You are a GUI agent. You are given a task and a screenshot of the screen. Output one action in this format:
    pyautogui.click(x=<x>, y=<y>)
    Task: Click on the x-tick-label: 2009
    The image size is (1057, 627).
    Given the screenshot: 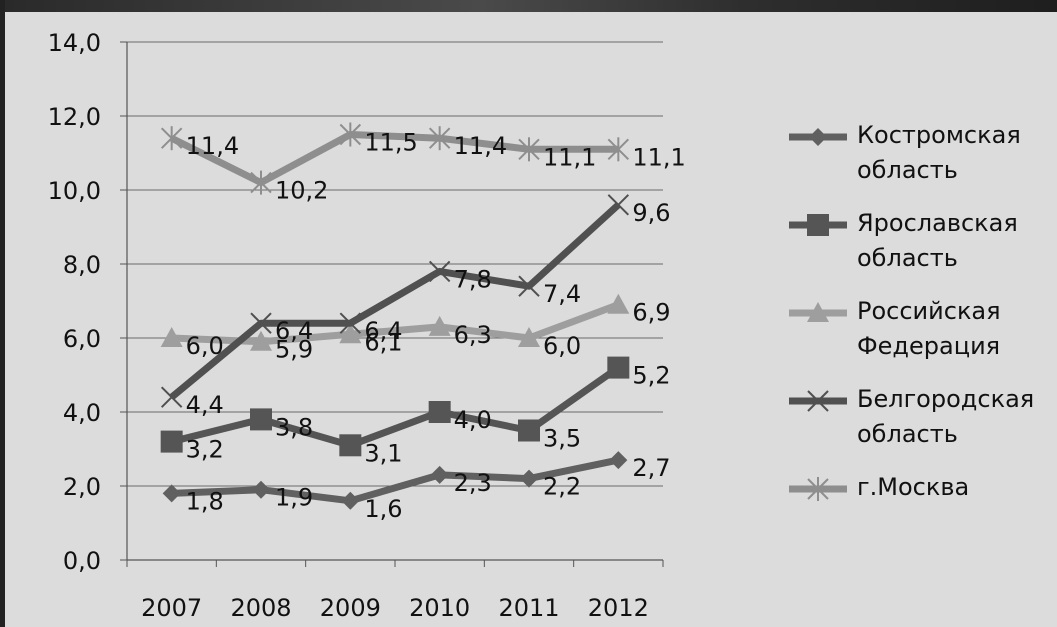 What is the action you would take?
    pyautogui.click(x=350, y=608)
    